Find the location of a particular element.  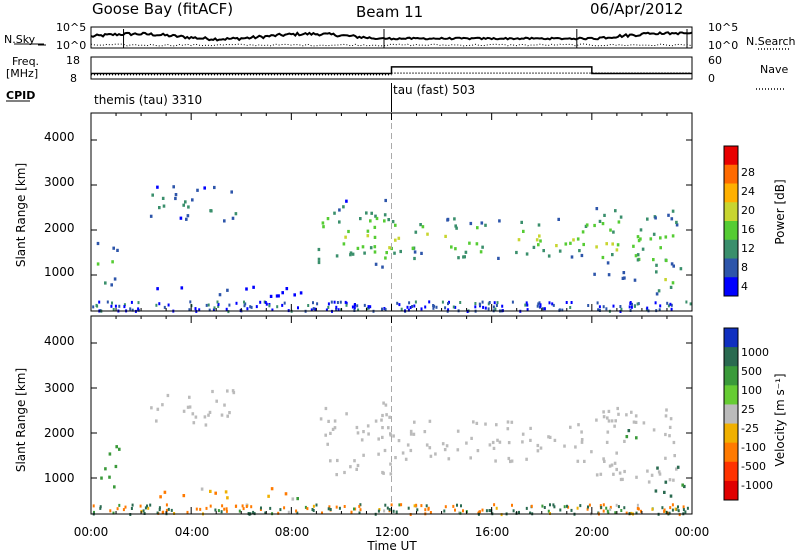

vel-cb-tick-1000: 1000 is located at coordinates (755, 352).